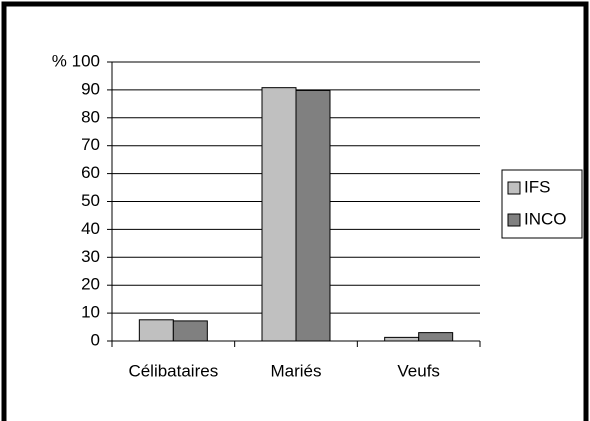 The height and width of the screenshot is (421, 590). I want to click on y-tick-label: 40, so click(90, 228).